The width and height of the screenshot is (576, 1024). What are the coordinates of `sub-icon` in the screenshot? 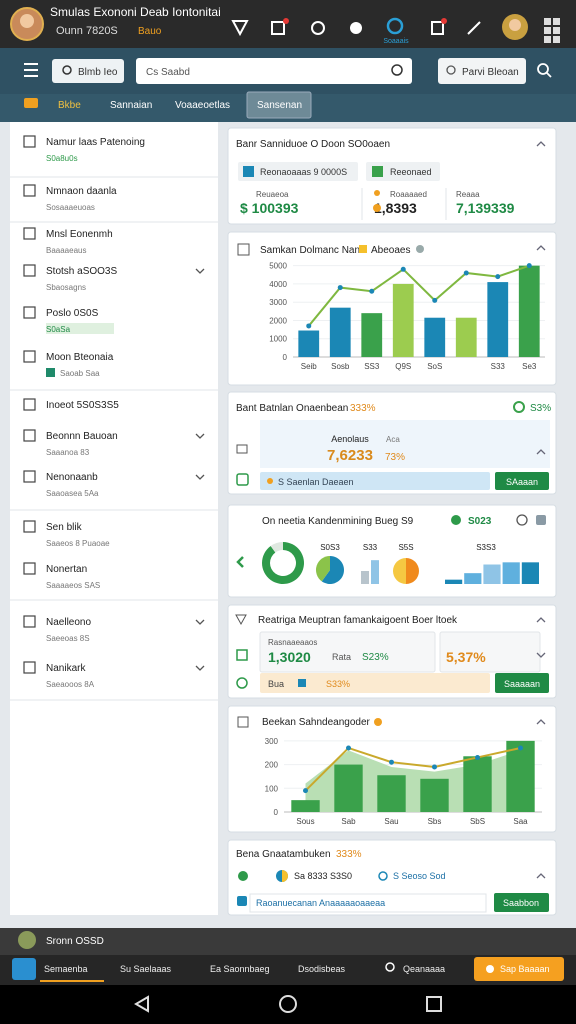 It's located at (50, 372).